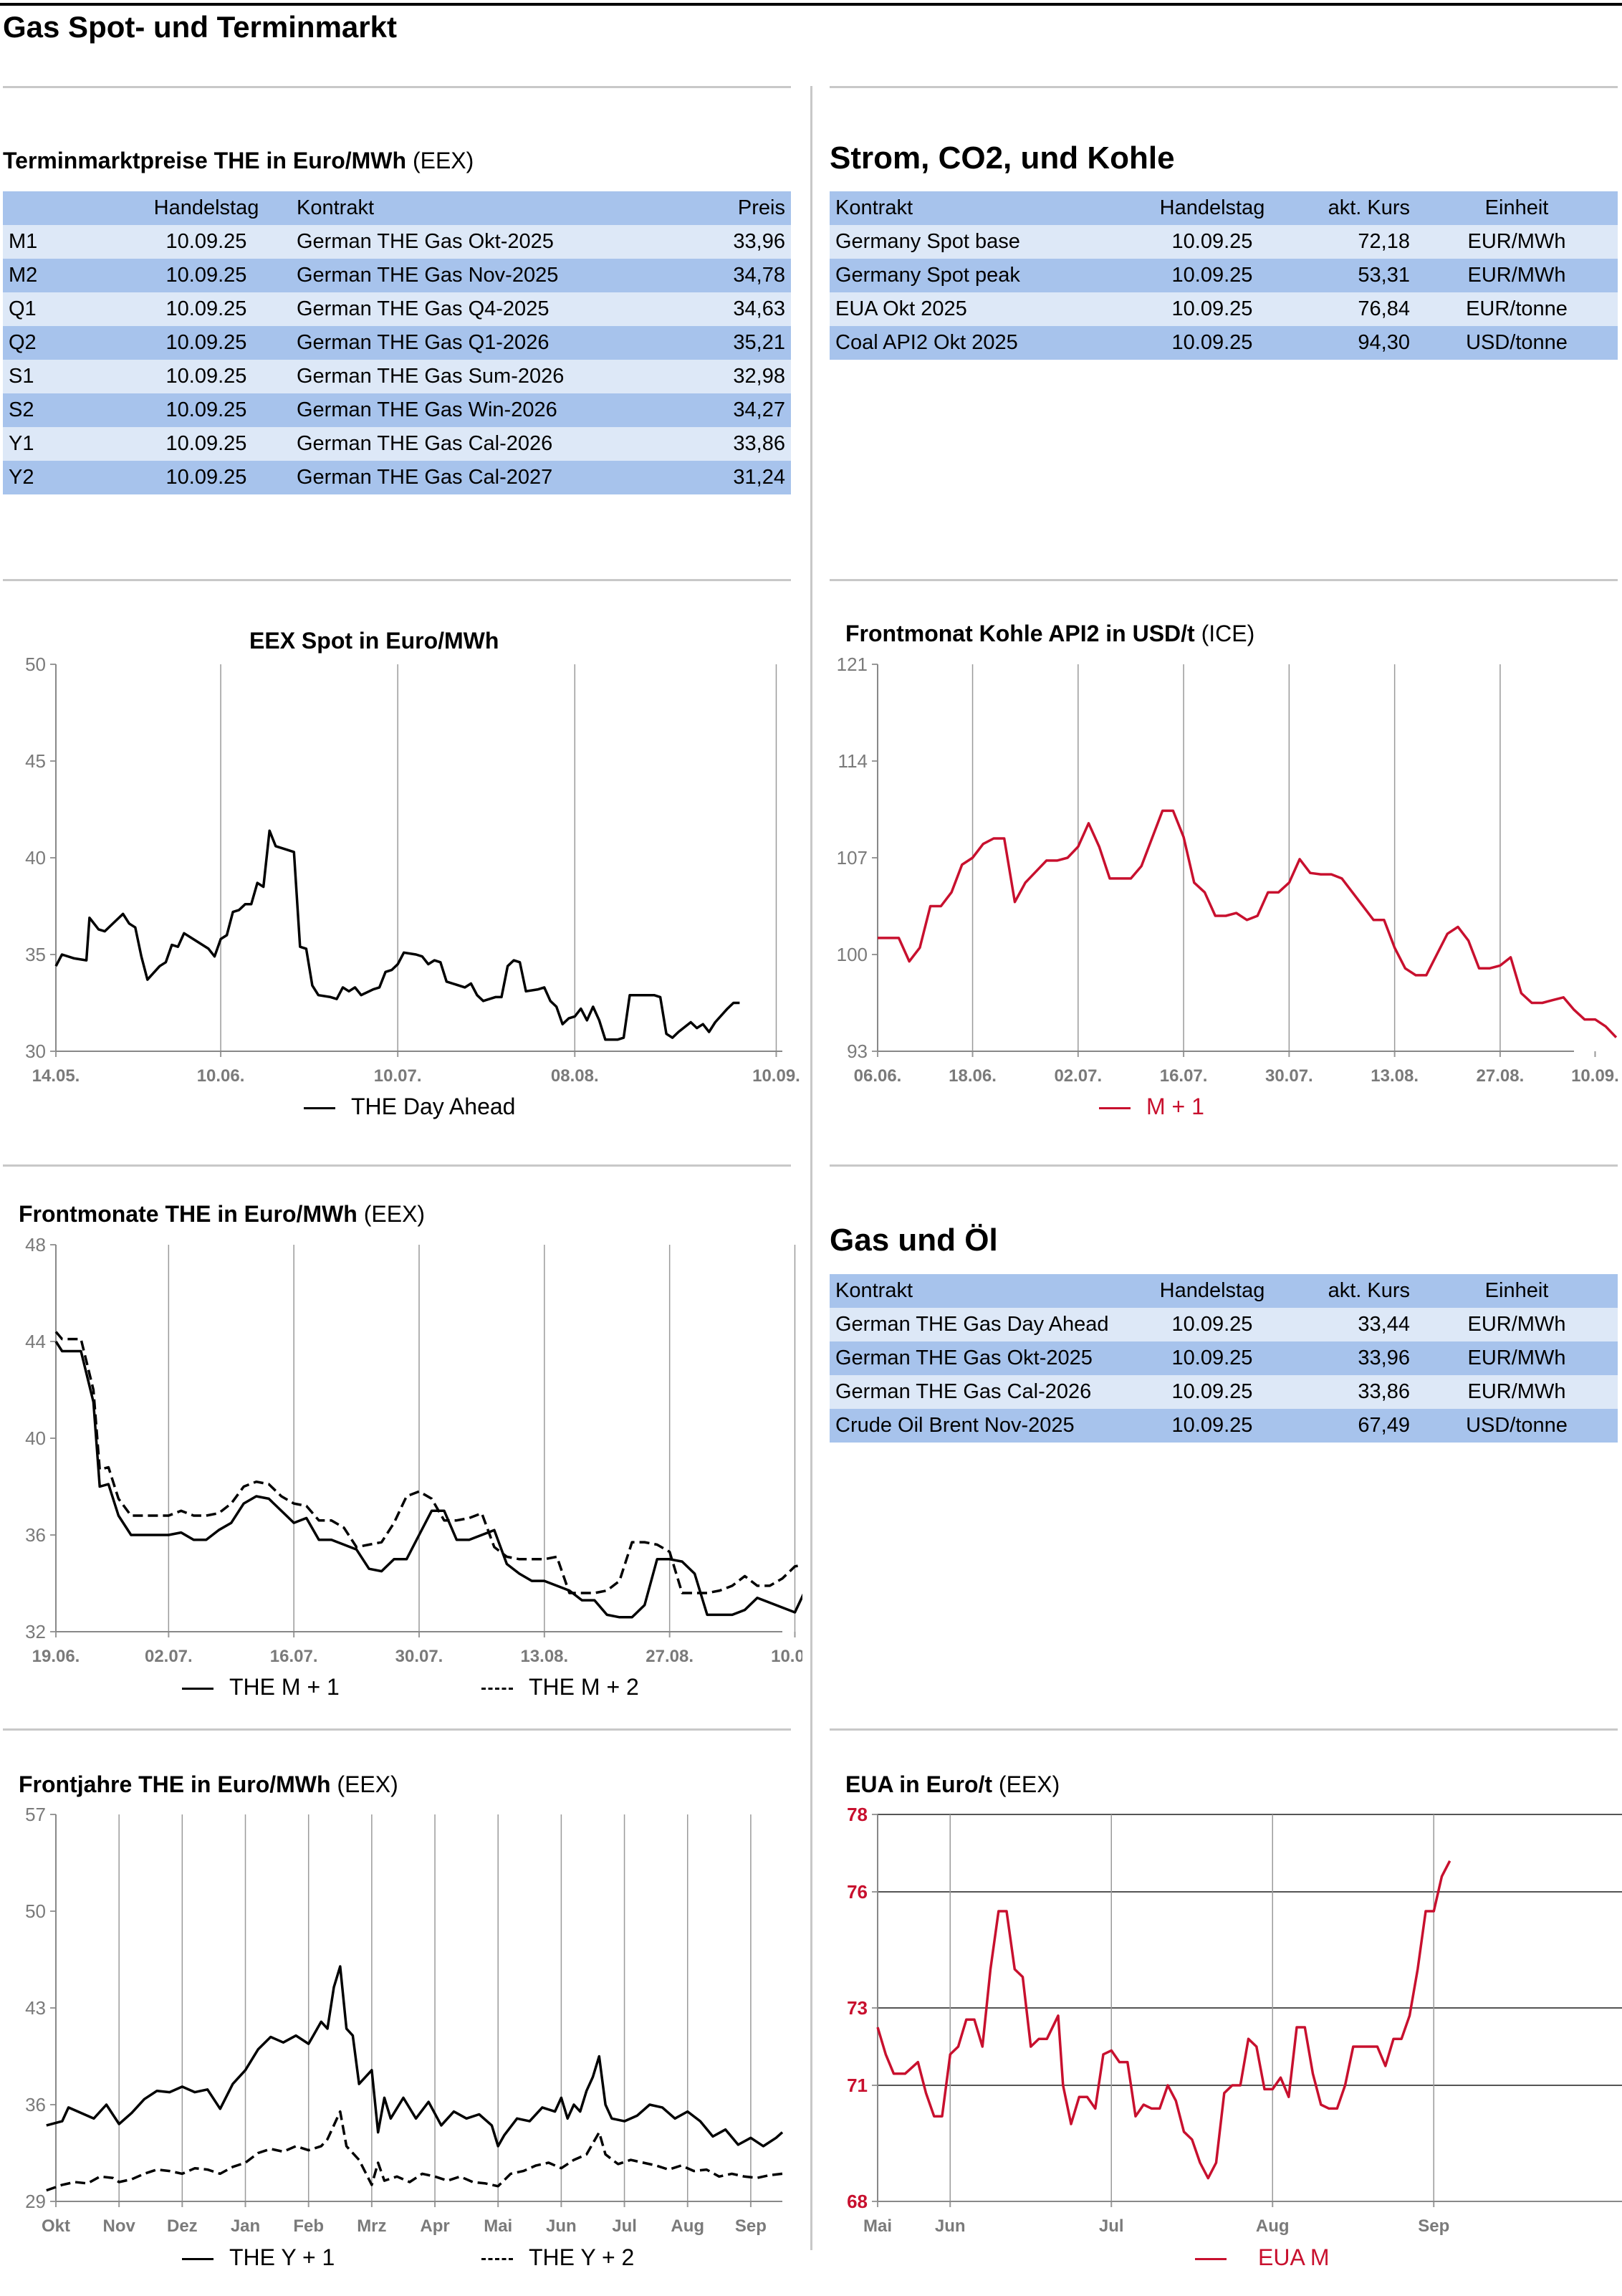 This screenshot has width=1622, height=2296. What do you see at coordinates (282, 2257) in the screenshot?
I see `legend-label: THE Y + 1` at bounding box center [282, 2257].